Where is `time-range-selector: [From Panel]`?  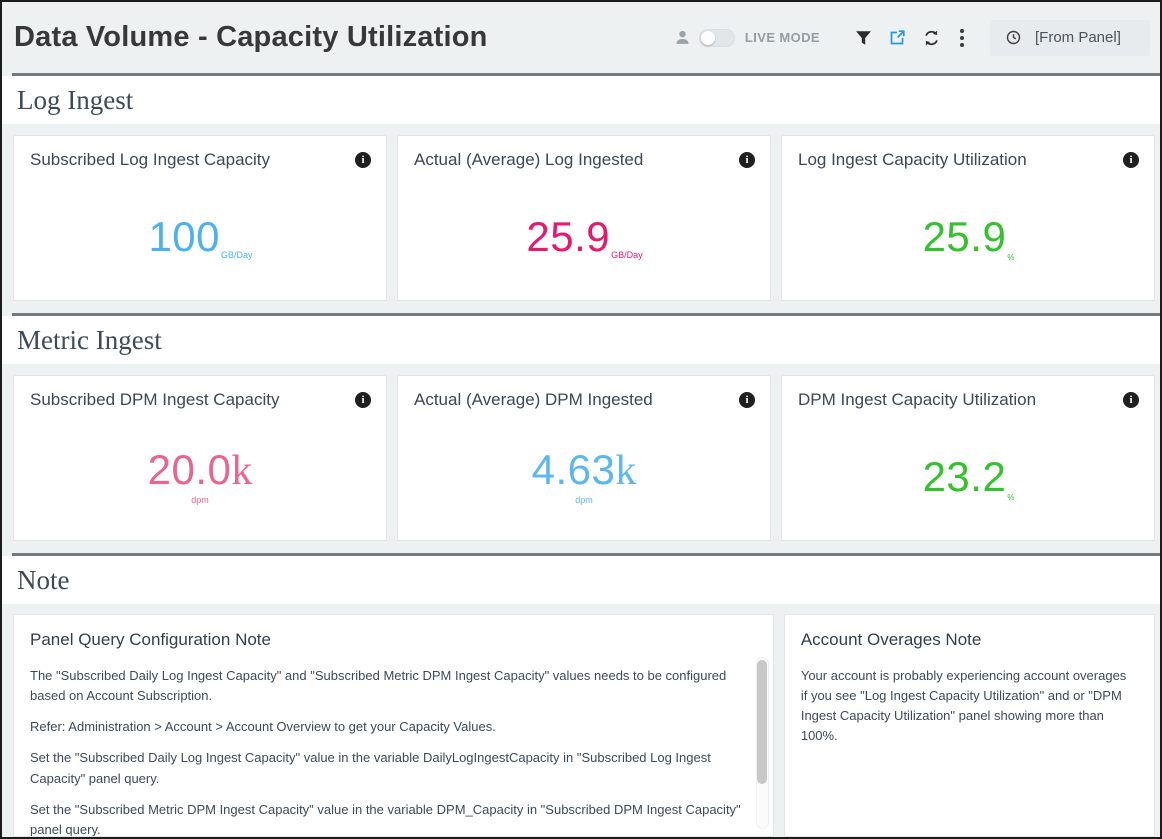
time-range-selector: [From Panel] is located at coordinates (1070, 37).